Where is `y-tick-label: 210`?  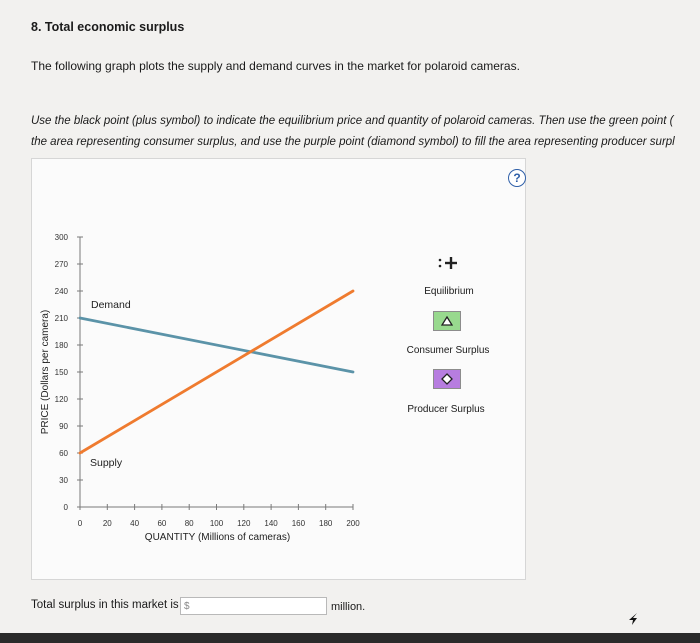 y-tick-label: 210 is located at coordinates (62, 318).